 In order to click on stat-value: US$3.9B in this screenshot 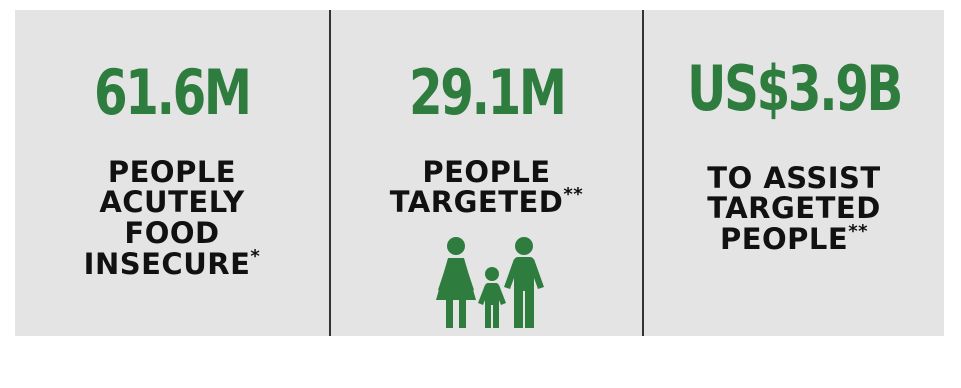, I will do `click(795, 88)`.